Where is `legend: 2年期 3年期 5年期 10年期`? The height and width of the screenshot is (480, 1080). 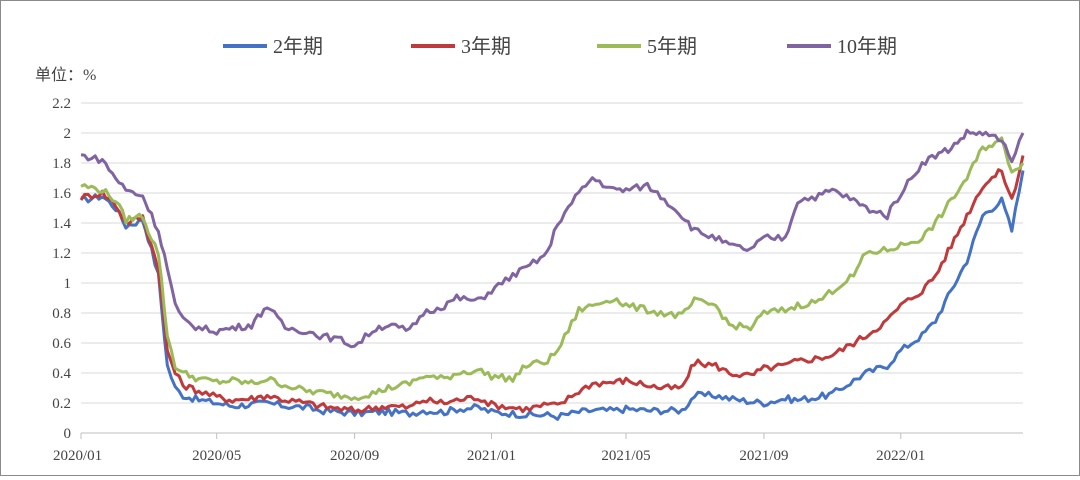
legend: 2年期 3年期 5年期 10年期 is located at coordinates (560, 46).